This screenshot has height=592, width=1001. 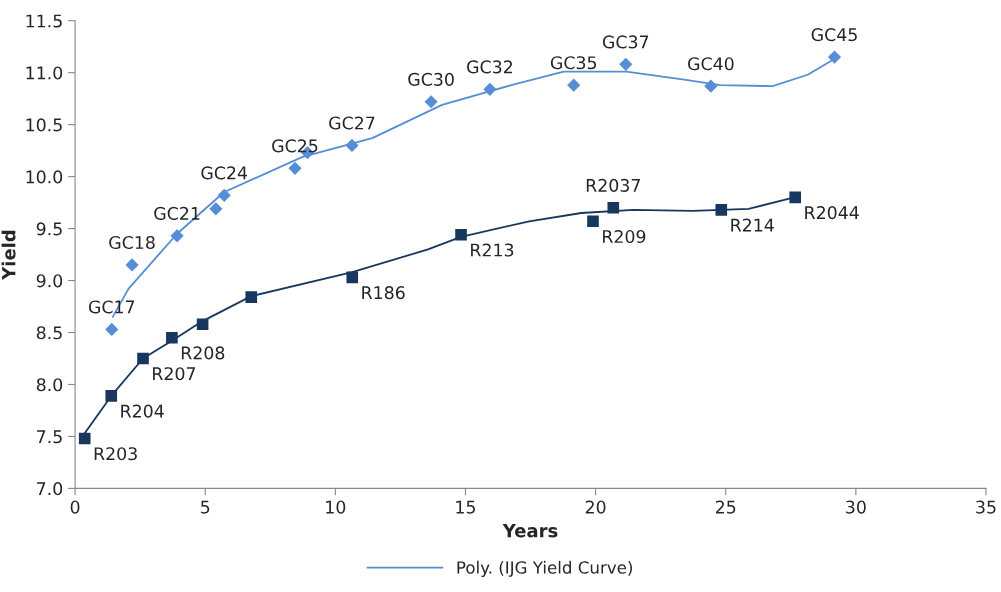 I want to click on annotation: R207, so click(x=174, y=374).